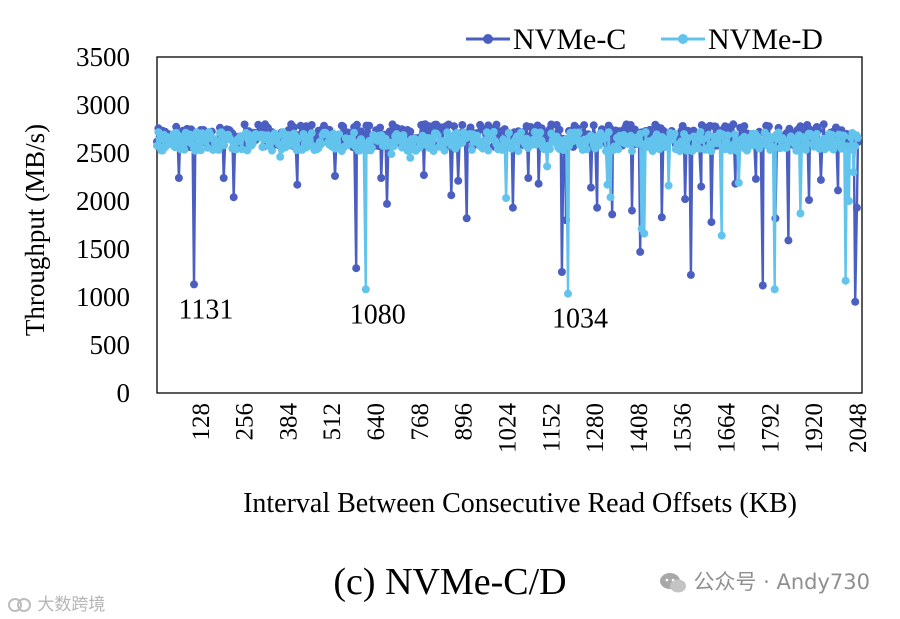 This screenshot has height=619, width=900. What do you see at coordinates (103, 201) in the screenshot?
I see `y-tick-label: 2000` at bounding box center [103, 201].